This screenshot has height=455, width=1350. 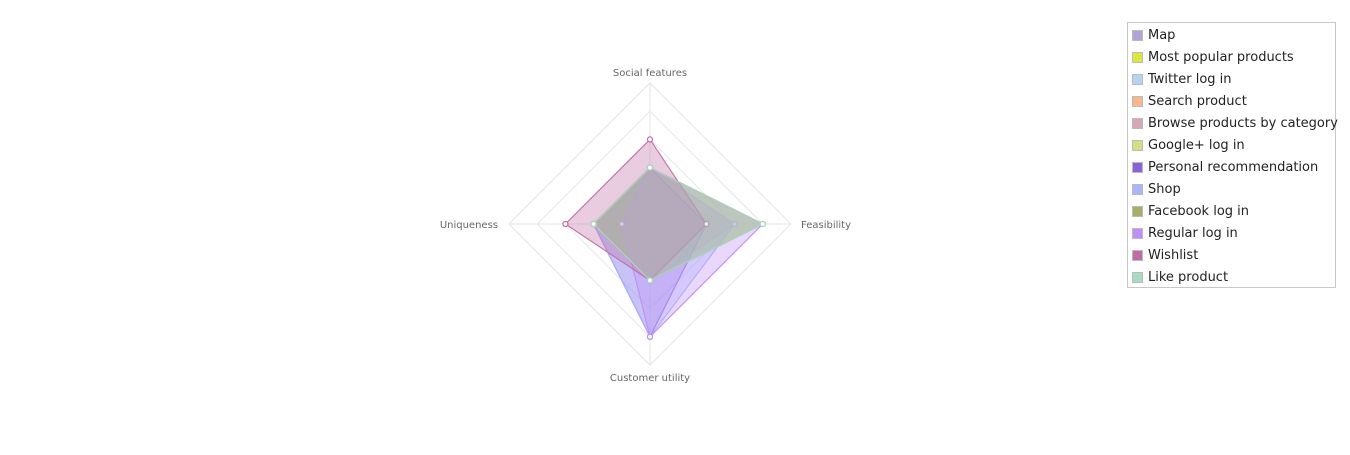 What do you see at coordinates (1196, 145) in the screenshot?
I see `legend-label: Google+ log in` at bounding box center [1196, 145].